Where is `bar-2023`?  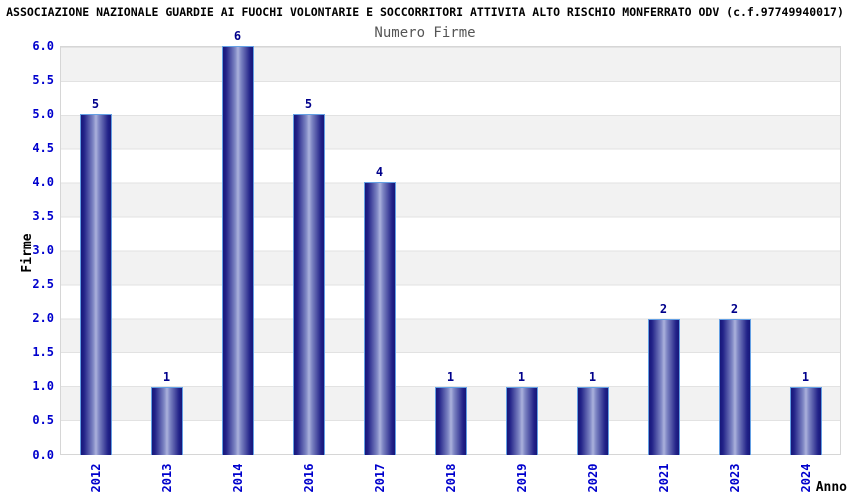
bar-2023 is located at coordinates (734, 386).